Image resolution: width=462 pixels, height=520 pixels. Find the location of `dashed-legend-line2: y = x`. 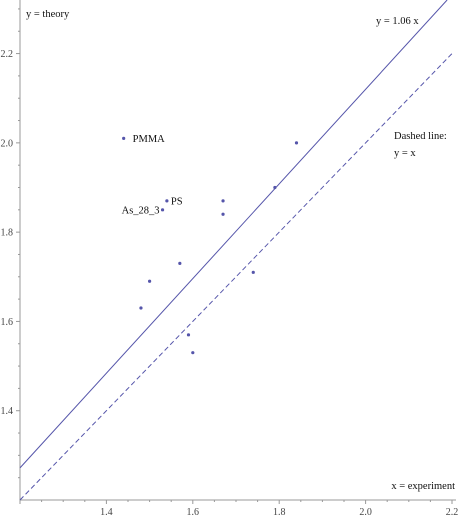

dashed-legend-line2: y = x is located at coordinates (405, 153).